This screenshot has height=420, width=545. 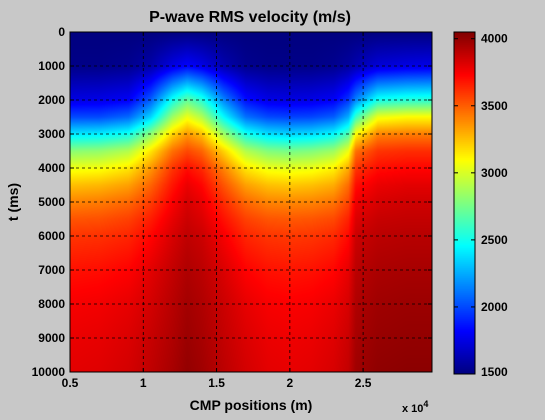 I want to click on colorbar-ticks: 1500 2000 2500 3000 3500 4000, so click(x=481, y=205).